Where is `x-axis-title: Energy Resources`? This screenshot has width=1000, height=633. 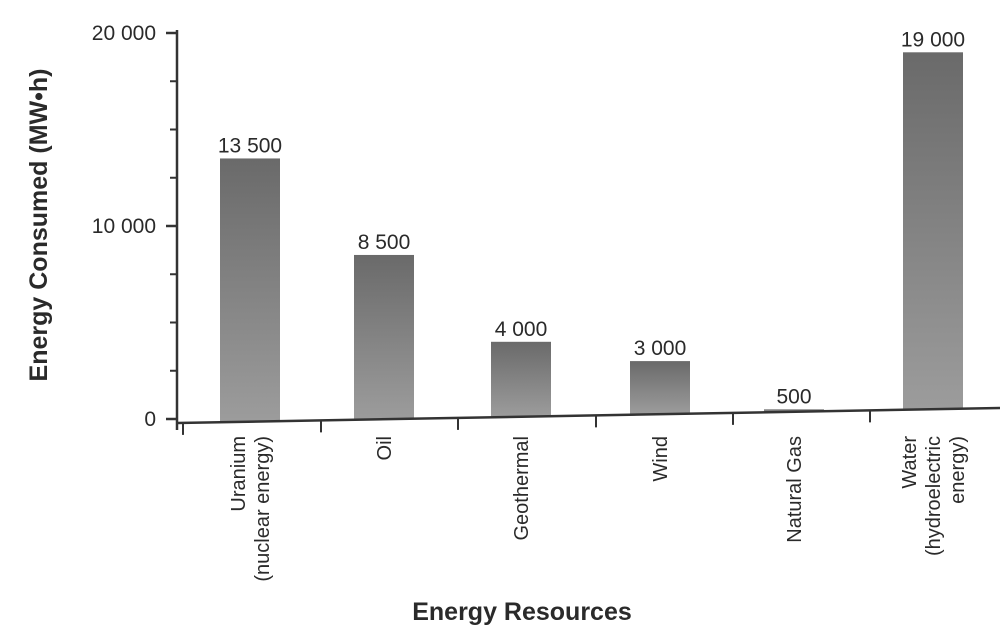
x-axis-title: Energy Resources is located at coordinates (522, 612).